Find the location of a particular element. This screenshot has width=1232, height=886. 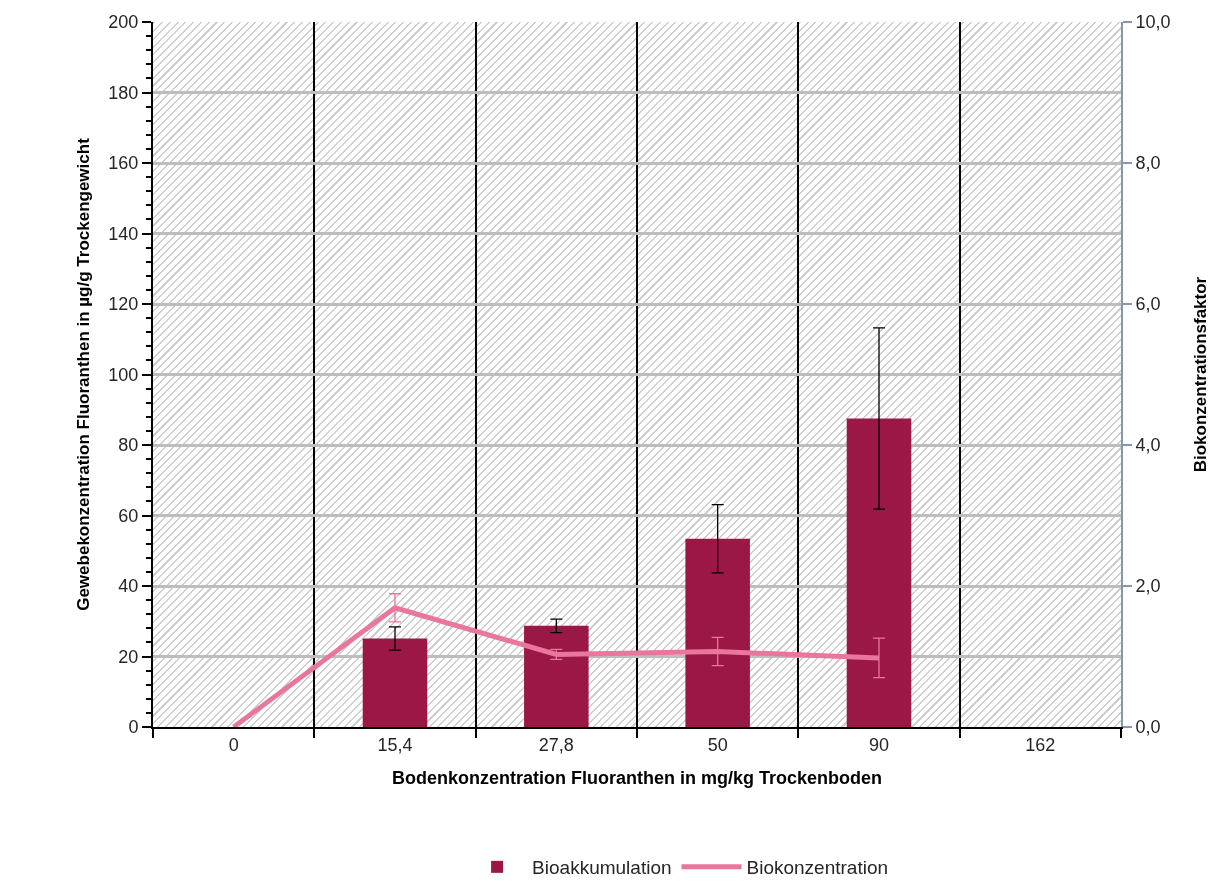

x-tick-label: 162 is located at coordinates (1040, 744).